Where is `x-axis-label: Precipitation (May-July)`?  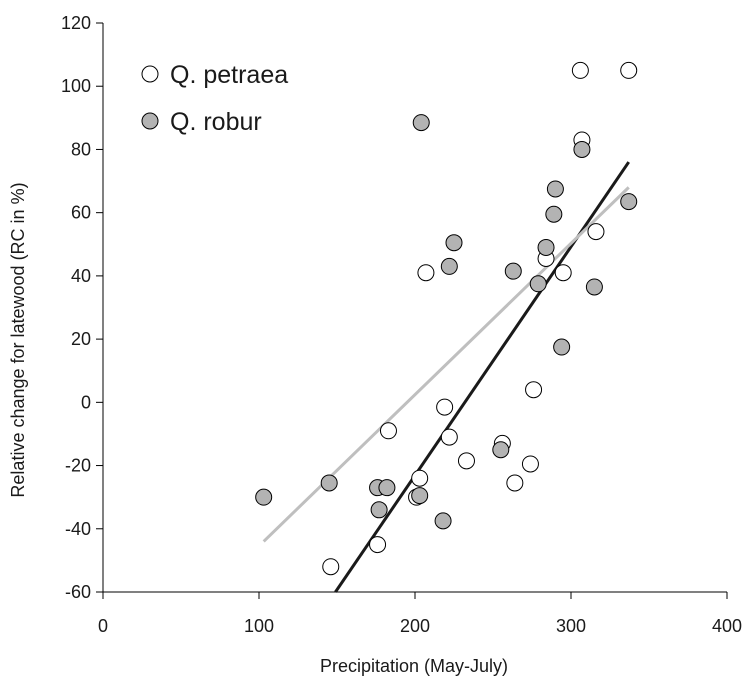
x-axis-label: Precipitation (May-July) is located at coordinates (414, 666).